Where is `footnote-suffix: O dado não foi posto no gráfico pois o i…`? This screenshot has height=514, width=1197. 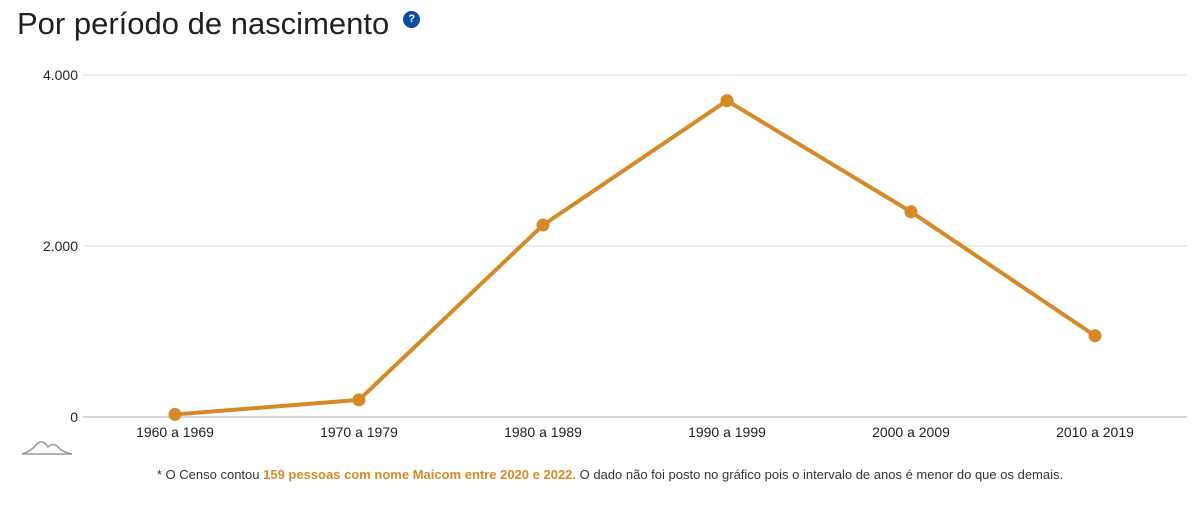
footnote-suffix: O dado não foi posto no gráfico pois o i… is located at coordinates (820, 474).